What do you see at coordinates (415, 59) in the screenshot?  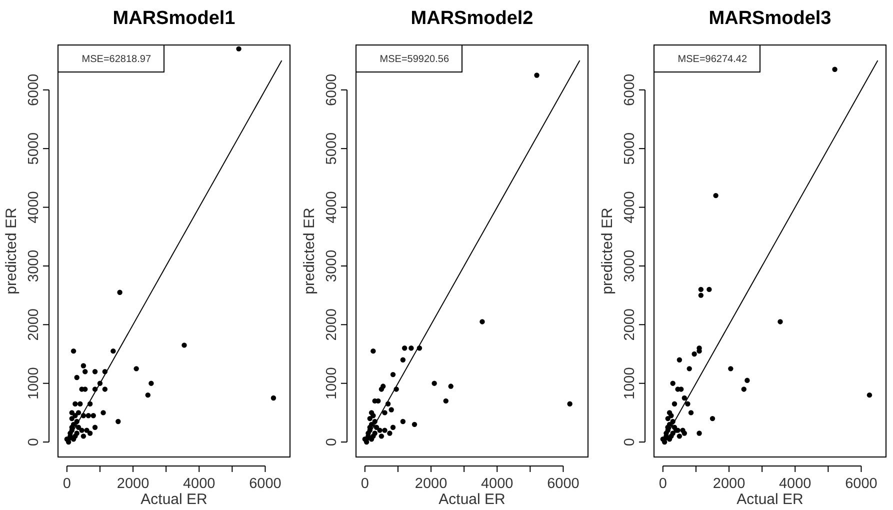 I see `annotation: MSE=59920.56` at bounding box center [415, 59].